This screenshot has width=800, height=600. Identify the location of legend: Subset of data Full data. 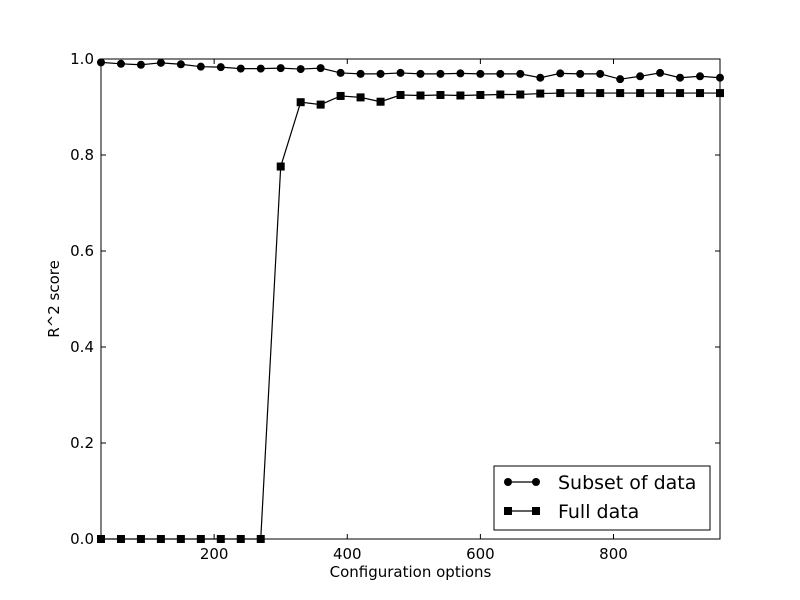
(602, 498).